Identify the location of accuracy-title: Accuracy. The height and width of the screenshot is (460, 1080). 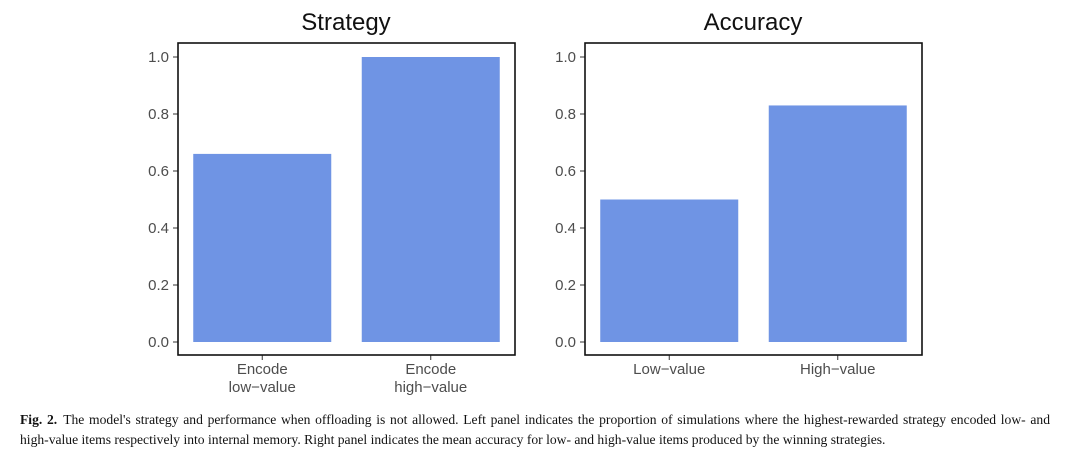
(753, 22).